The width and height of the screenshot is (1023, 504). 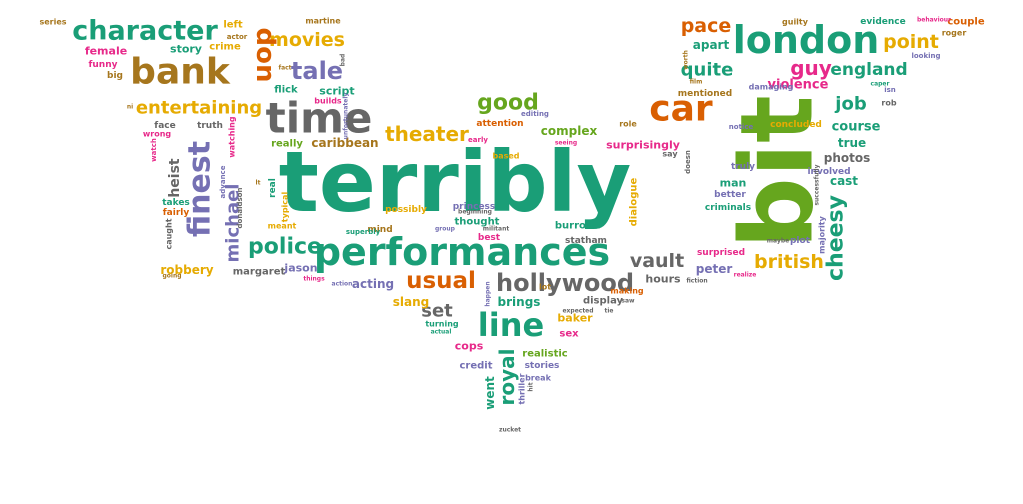 I want to click on cloud-word-looking: looking, so click(x=925, y=56).